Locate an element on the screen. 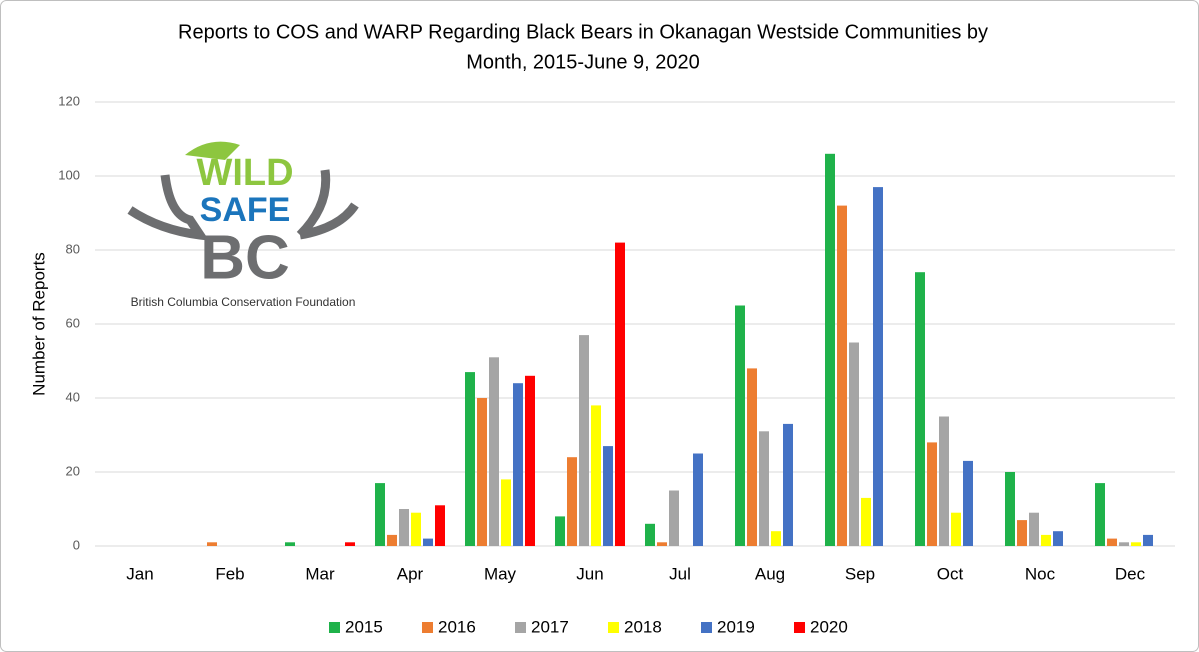 This screenshot has width=1199, height=652. x-tick-label: May is located at coordinates (500, 573).